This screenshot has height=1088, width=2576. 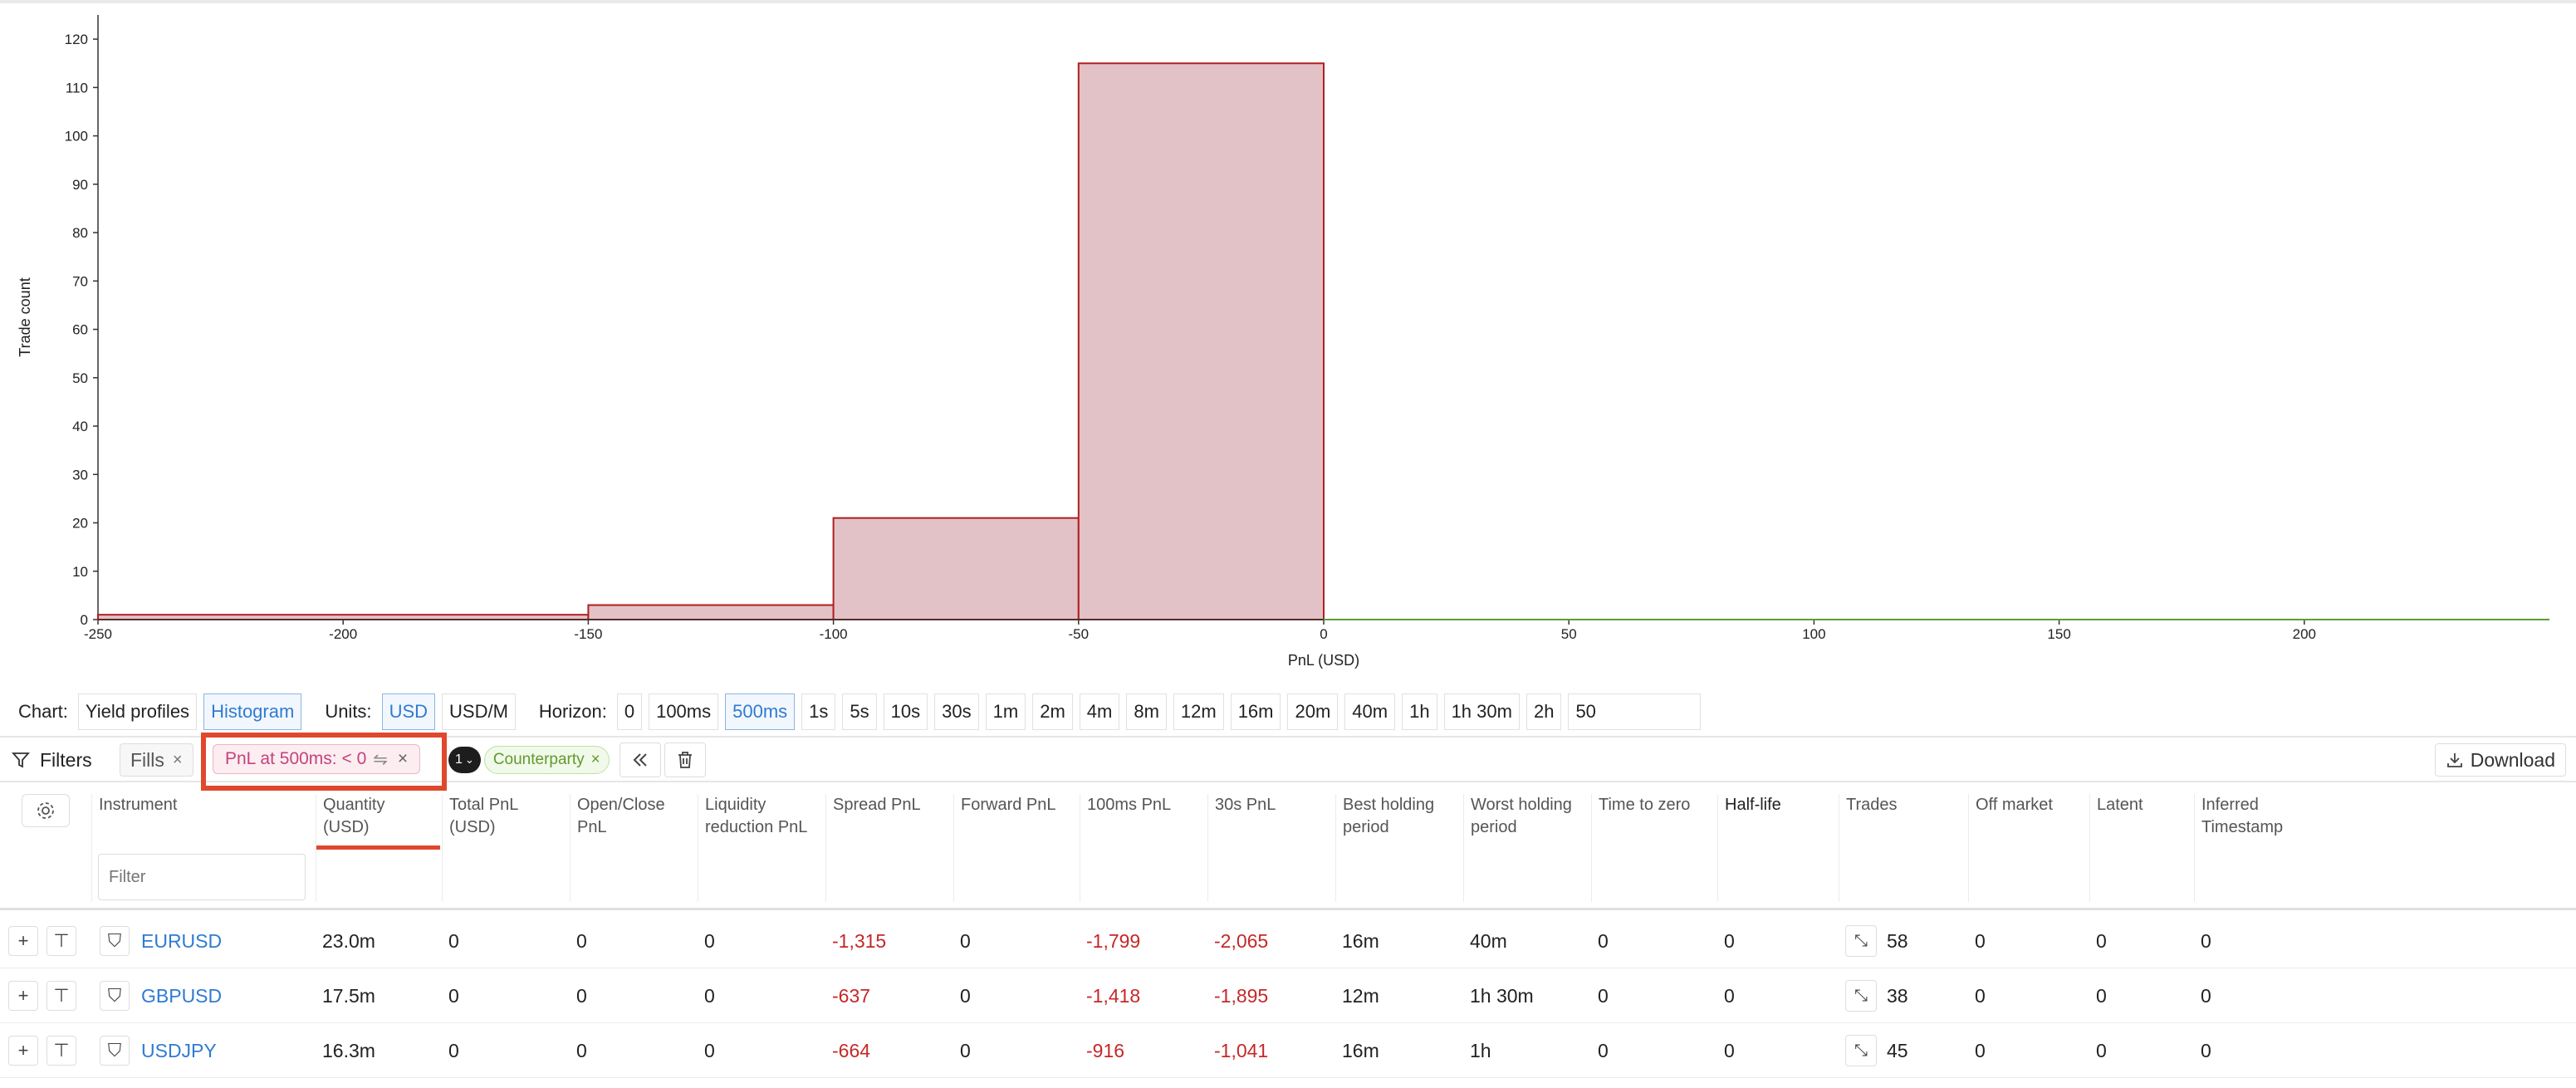 I want to click on column-header-quantity: Quantity (USD), so click(x=379, y=848).